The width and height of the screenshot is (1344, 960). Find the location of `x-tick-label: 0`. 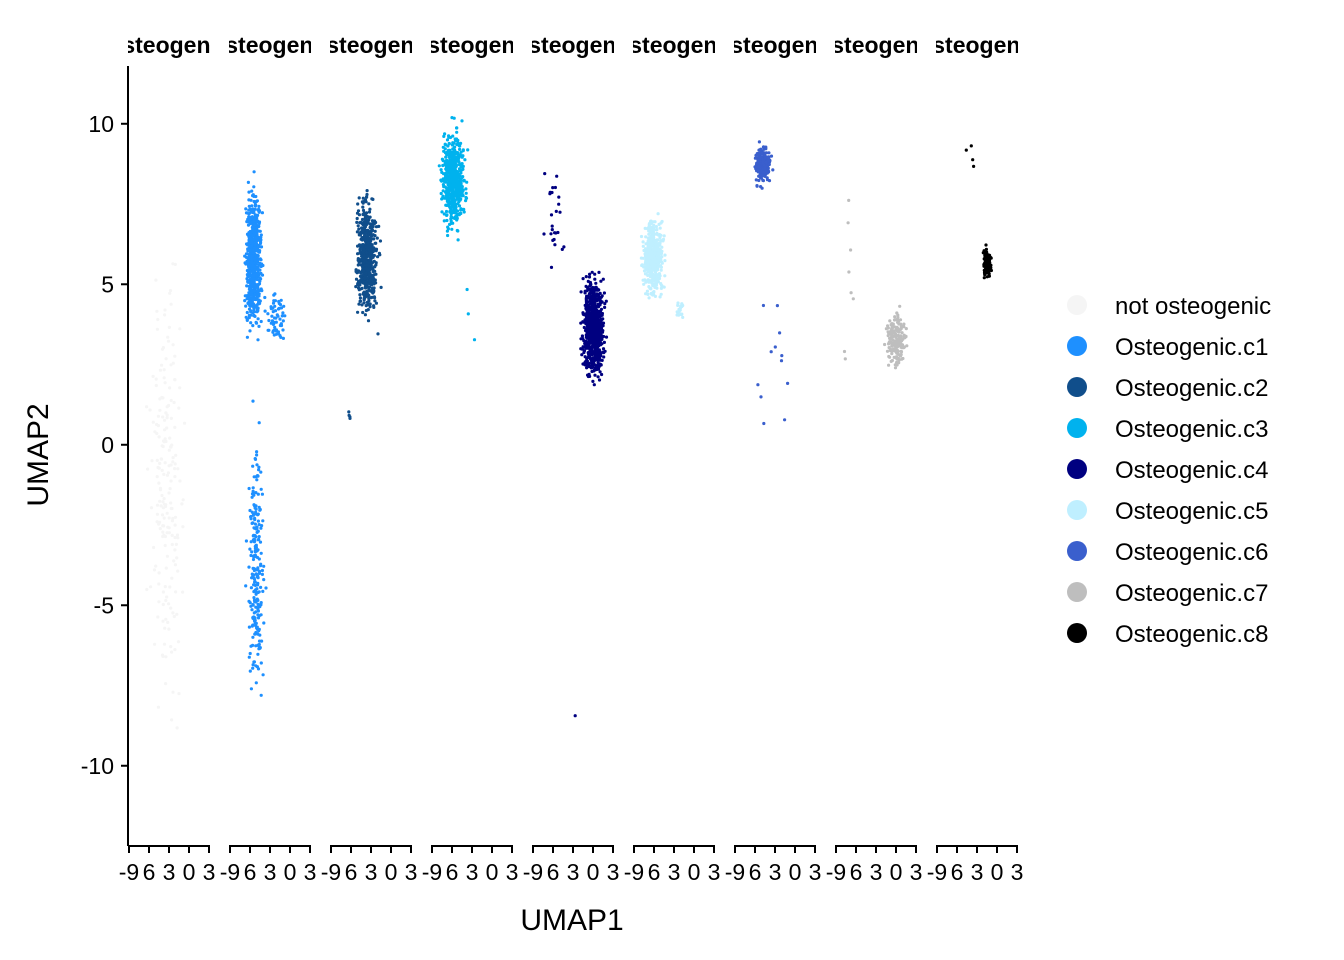

x-tick-label: 0 is located at coordinates (290, 872).